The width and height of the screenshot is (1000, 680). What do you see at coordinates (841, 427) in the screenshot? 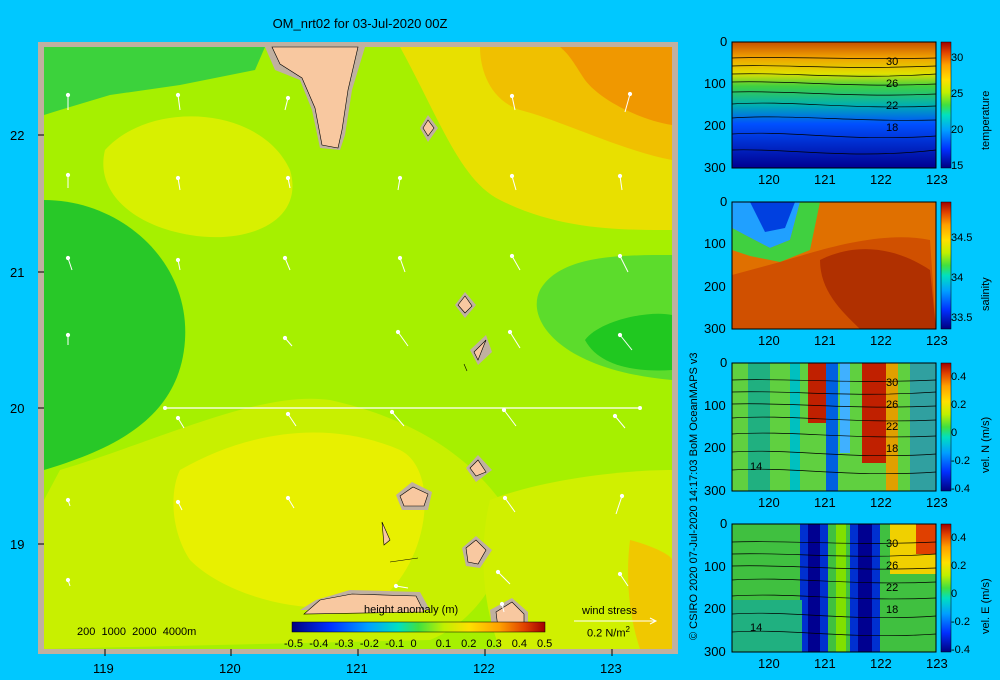
I see `vel-n-panel` at bounding box center [841, 427].